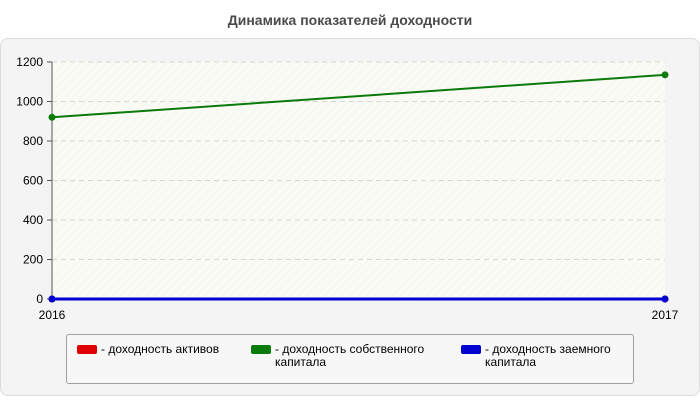  What do you see at coordinates (261, 349) in the screenshot?
I see `legend-swatch-equity` at bounding box center [261, 349].